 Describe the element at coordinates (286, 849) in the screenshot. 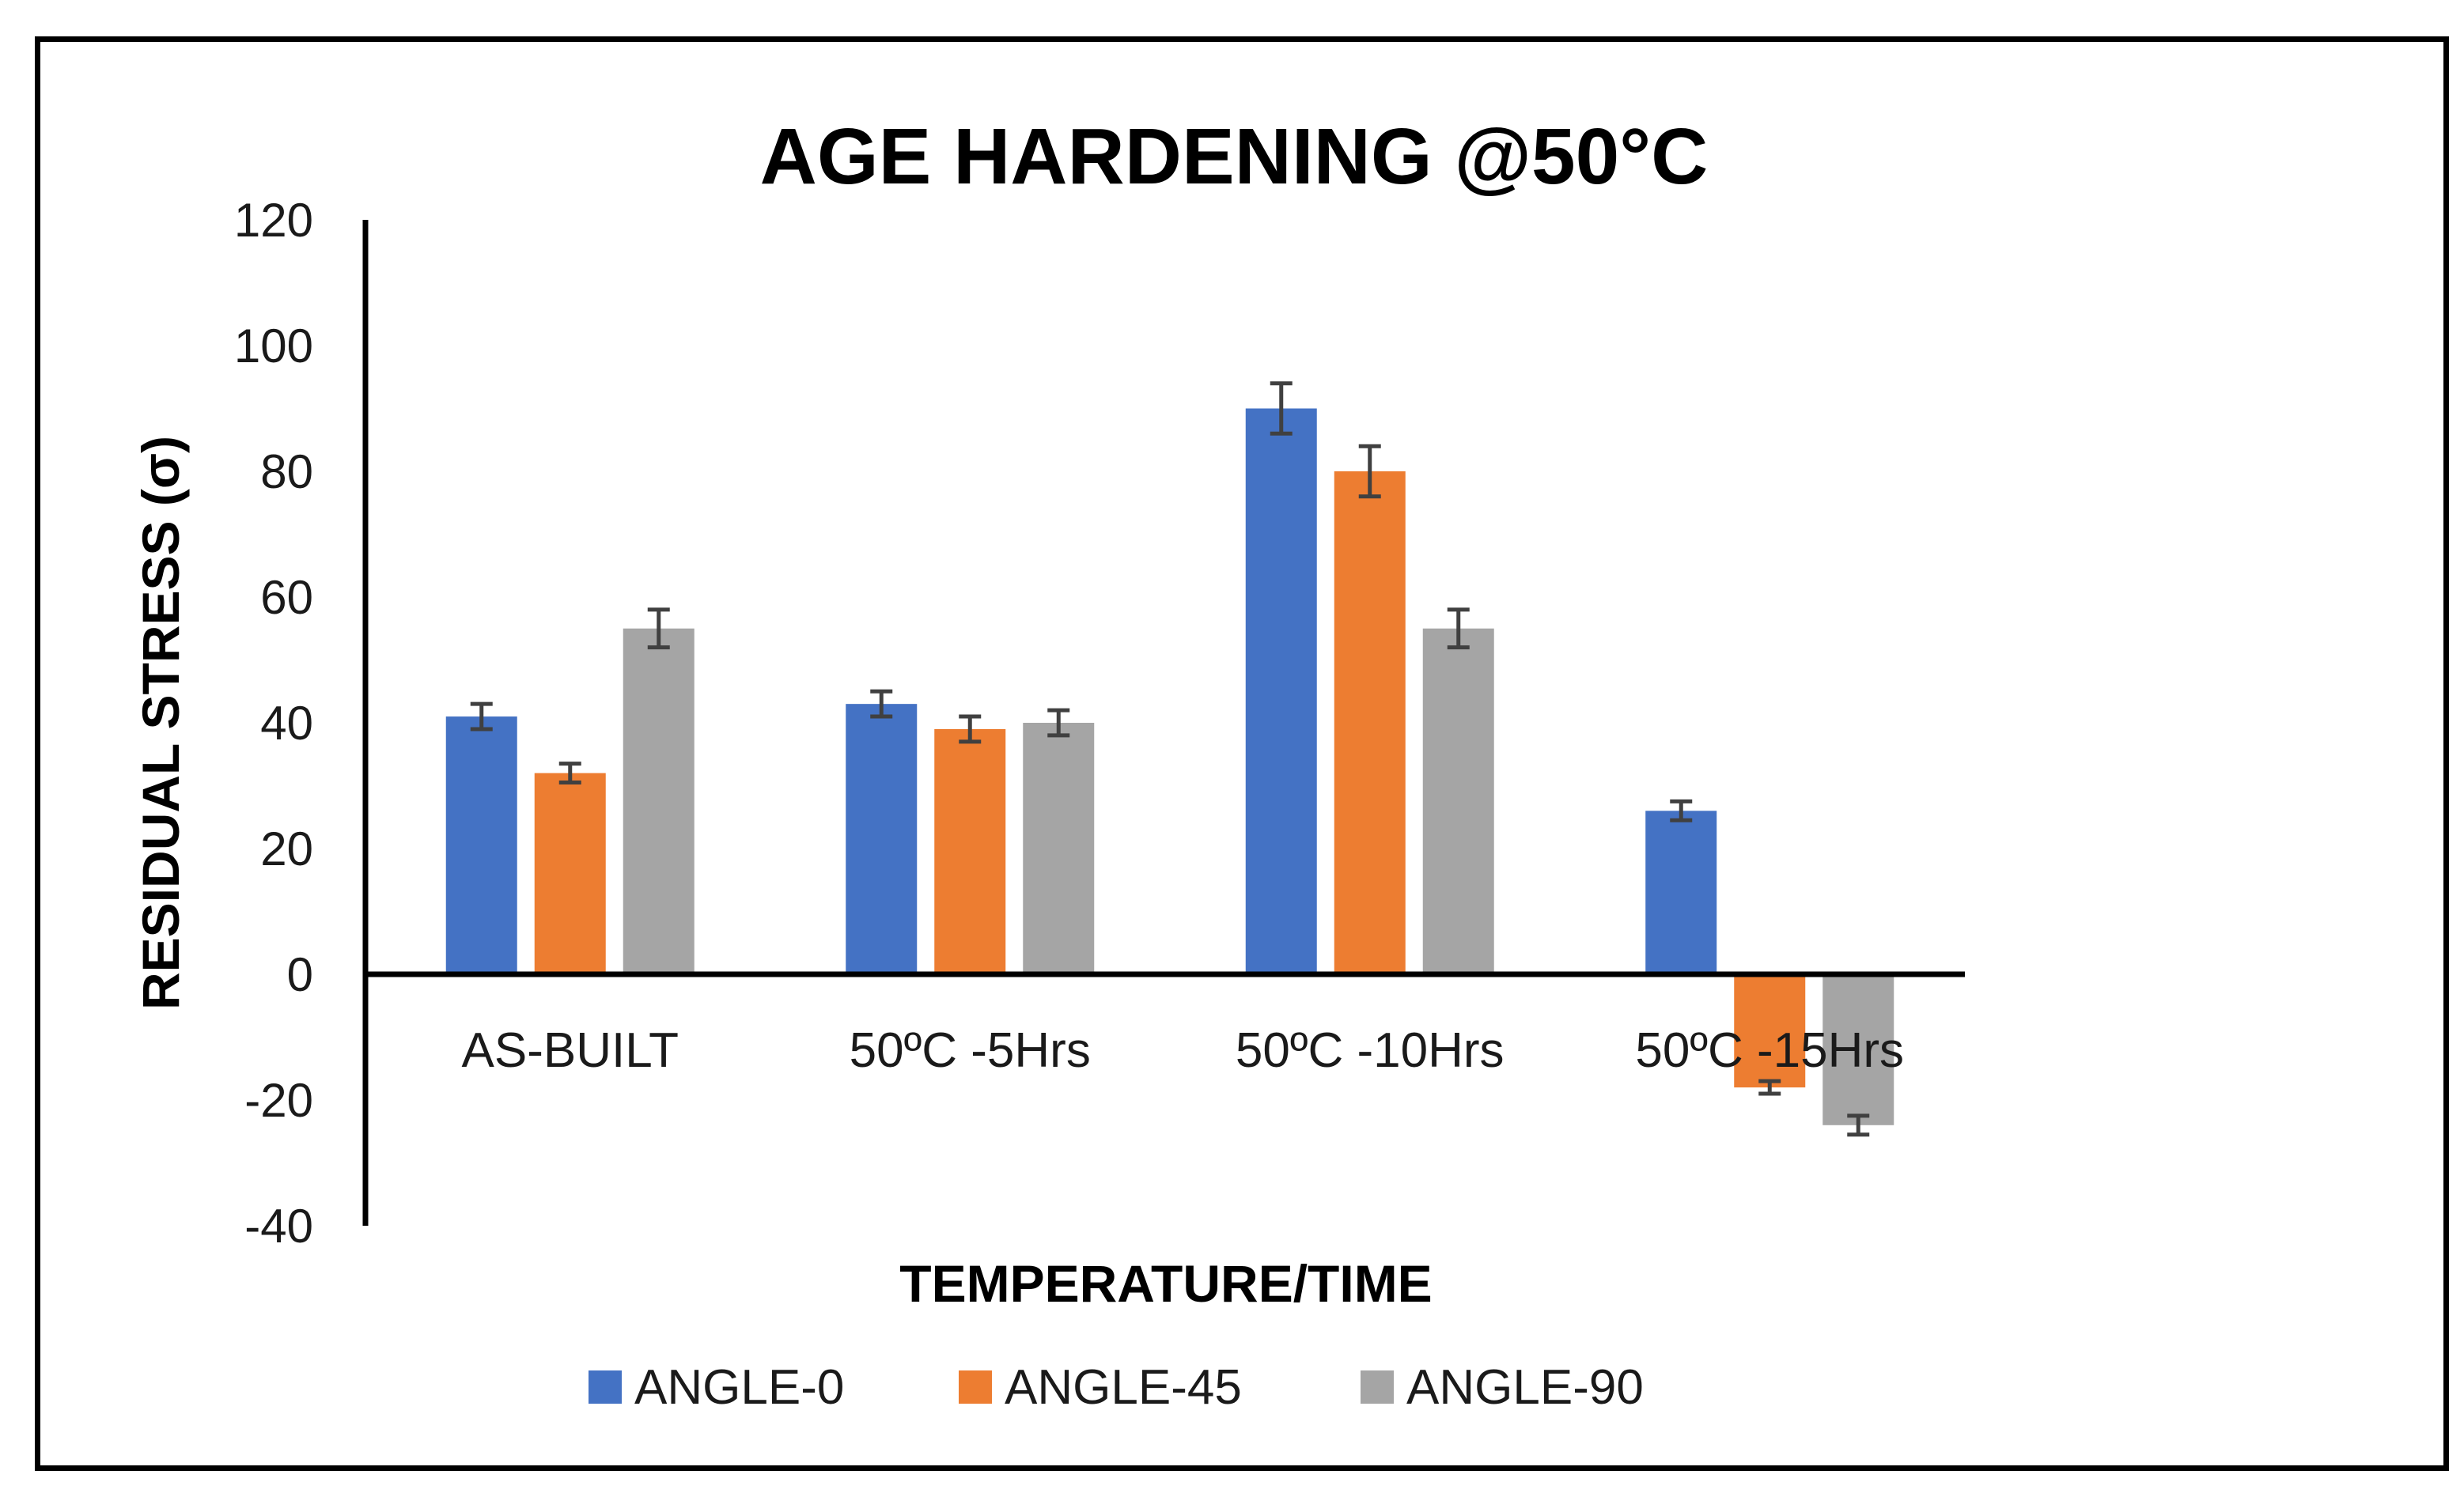

I see `y-tick-label: 20` at that location.